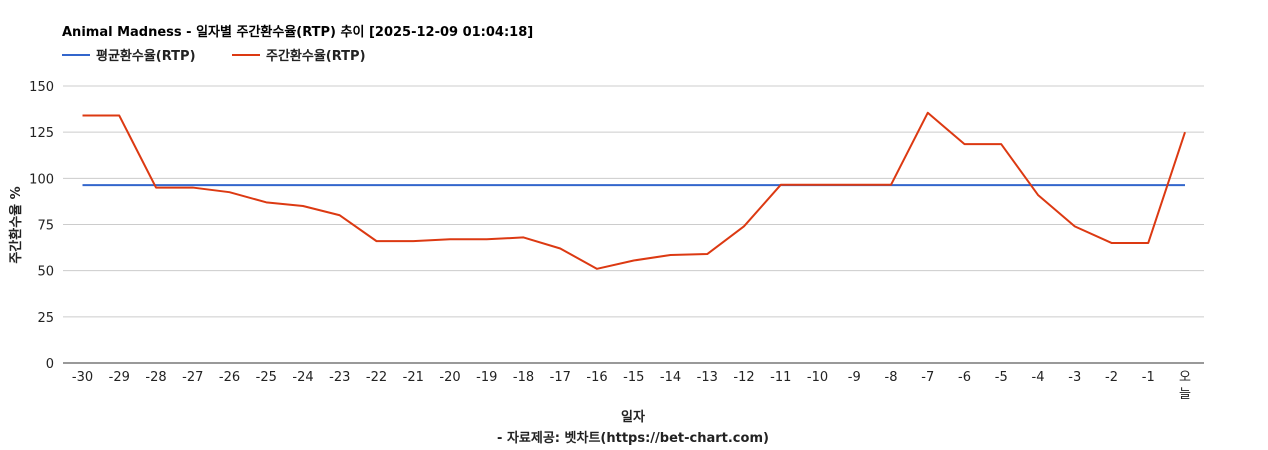 This screenshot has height=450, width=1268. What do you see at coordinates (41, 87) in the screenshot?
I see `y-tick-label: 150` at bounding box center [41, 87].